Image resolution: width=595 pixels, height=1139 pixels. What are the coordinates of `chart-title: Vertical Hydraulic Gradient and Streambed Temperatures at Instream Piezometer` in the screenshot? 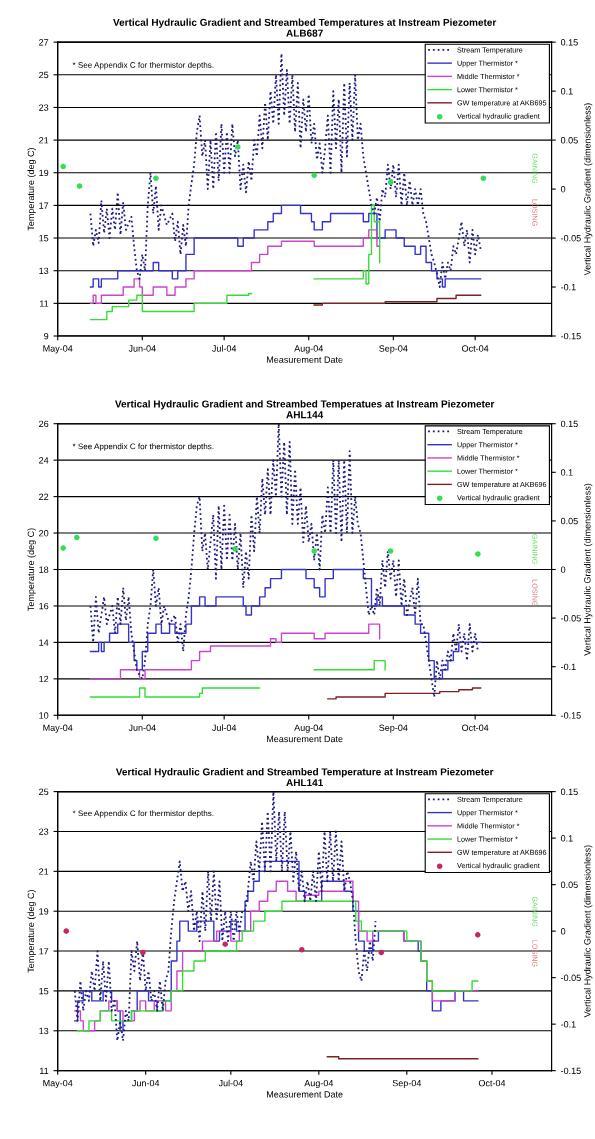 It's located at (305, 23).